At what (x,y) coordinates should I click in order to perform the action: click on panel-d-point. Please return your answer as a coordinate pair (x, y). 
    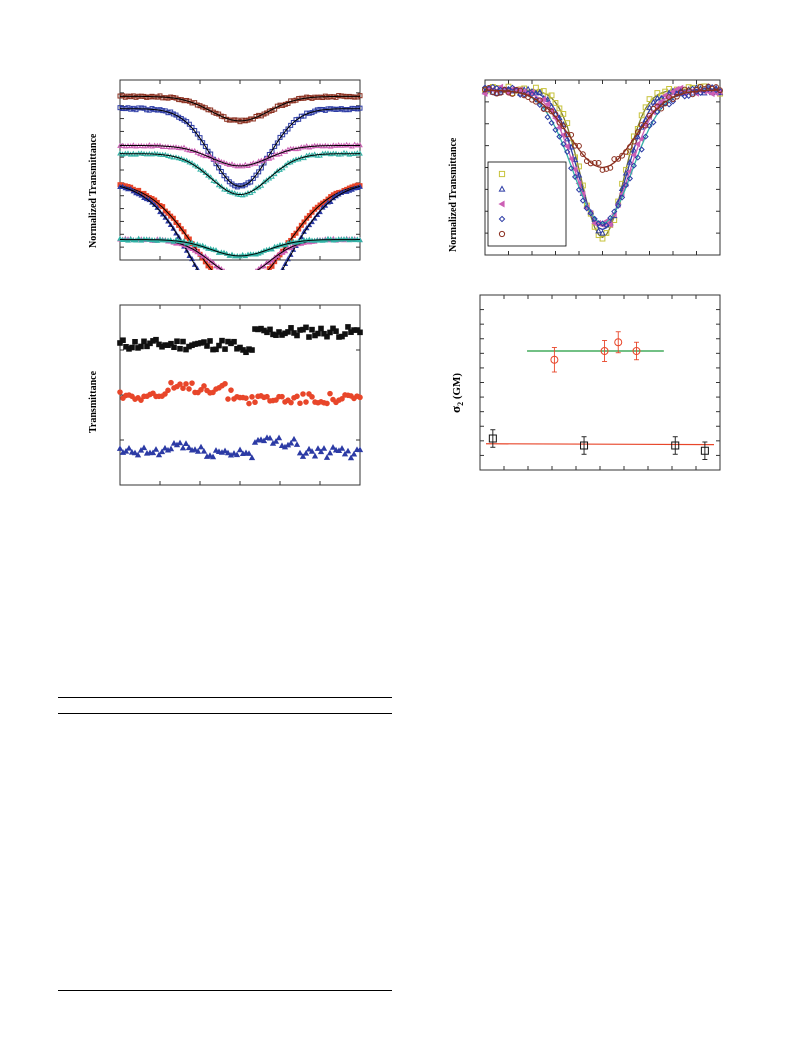
    Looking at the image, I should click on (554, 359).